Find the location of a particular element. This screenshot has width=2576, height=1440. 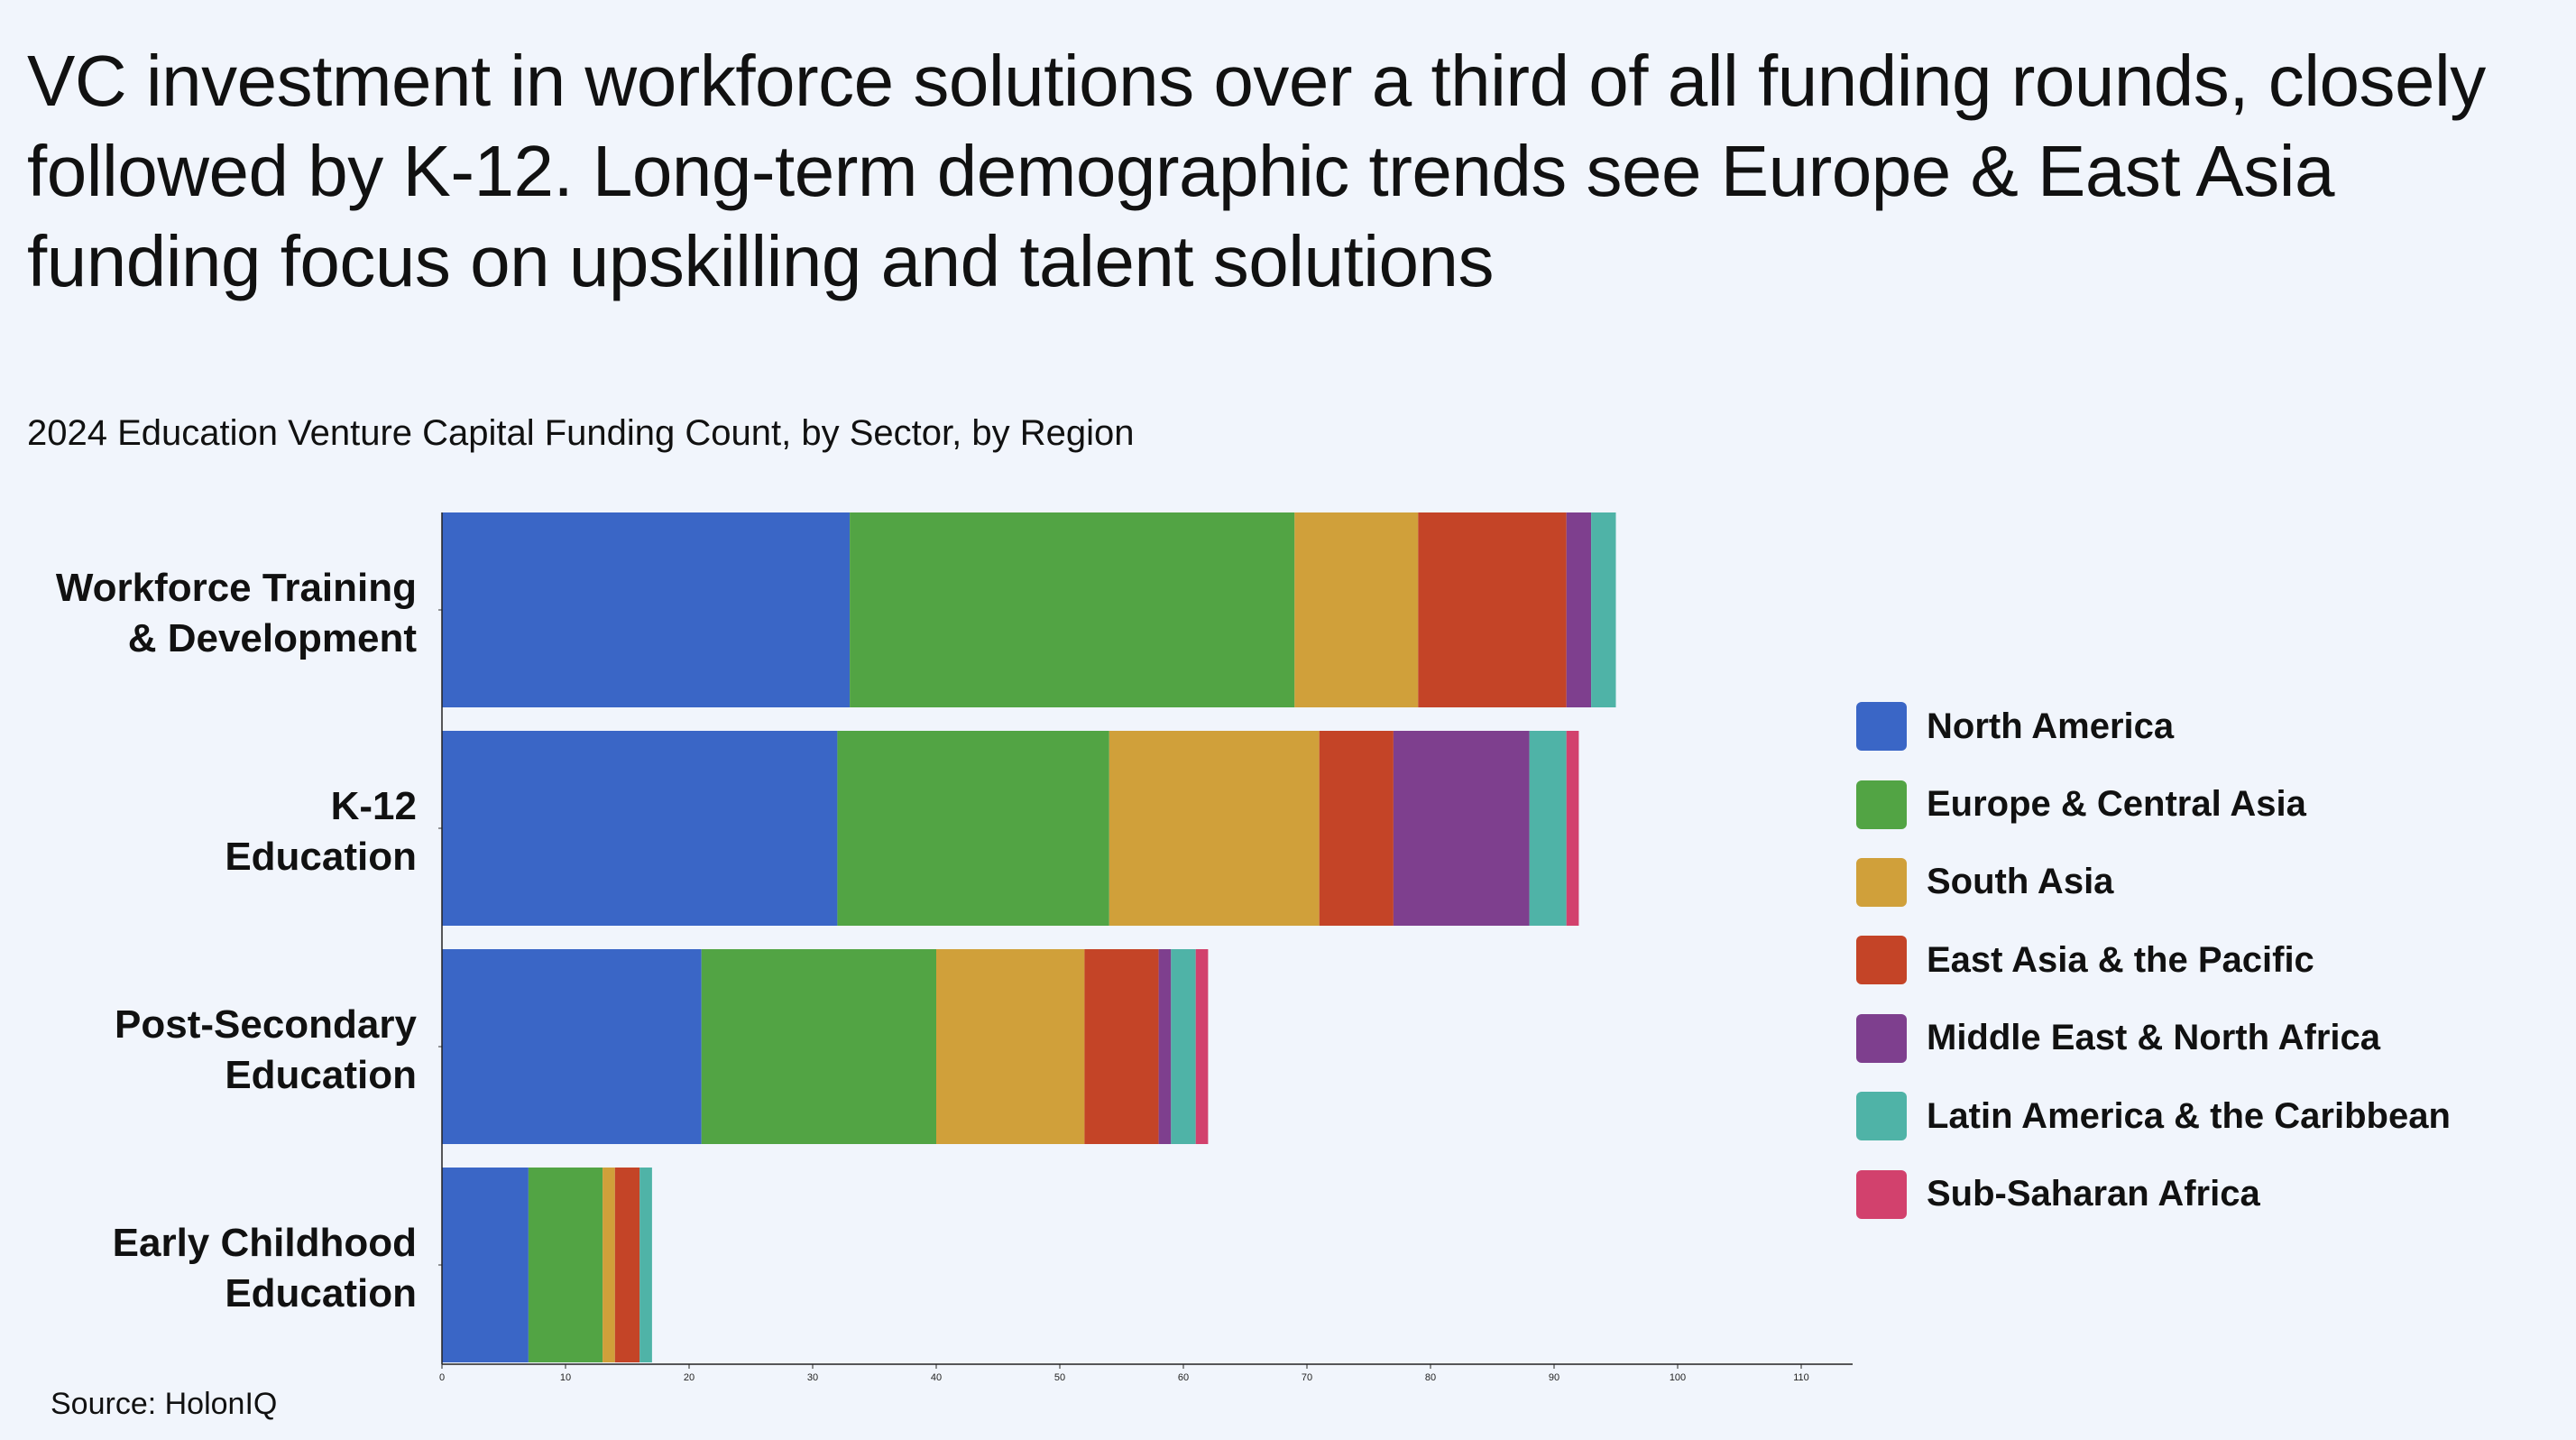

legend-item: North America is located at coordinates (2154, 726).